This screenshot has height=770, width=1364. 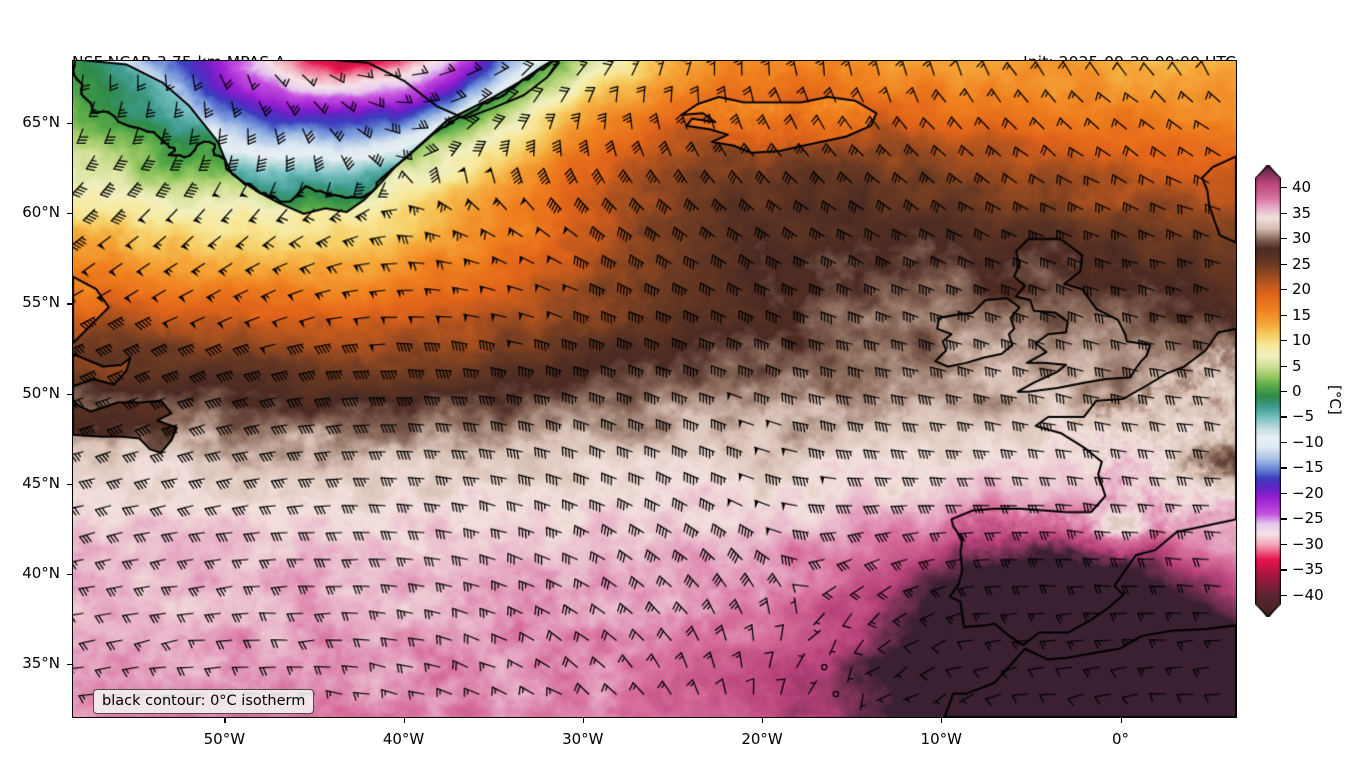 What do you see at coordinates (41, 392) in the screenshot?
I see `lat-tick-label: 50°N` at bounding box center [41, 392].